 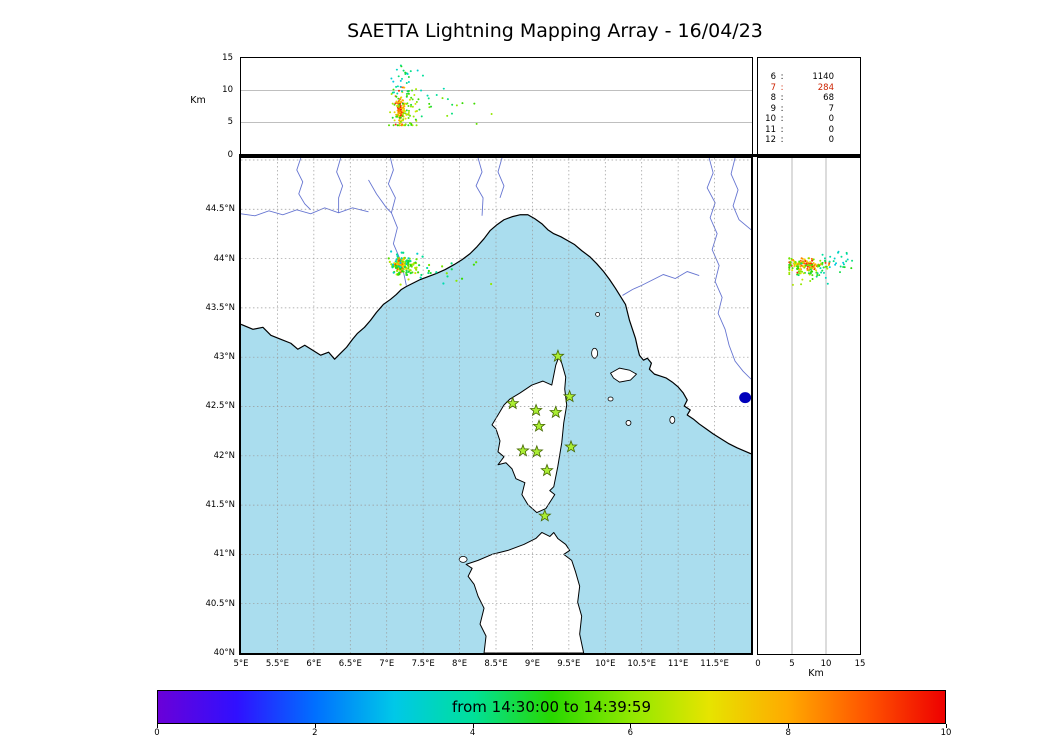 What do you see at coordinates (825, 87) in the screenshot?
I see `source-count-value: 284` at bounding box center [825, 87].